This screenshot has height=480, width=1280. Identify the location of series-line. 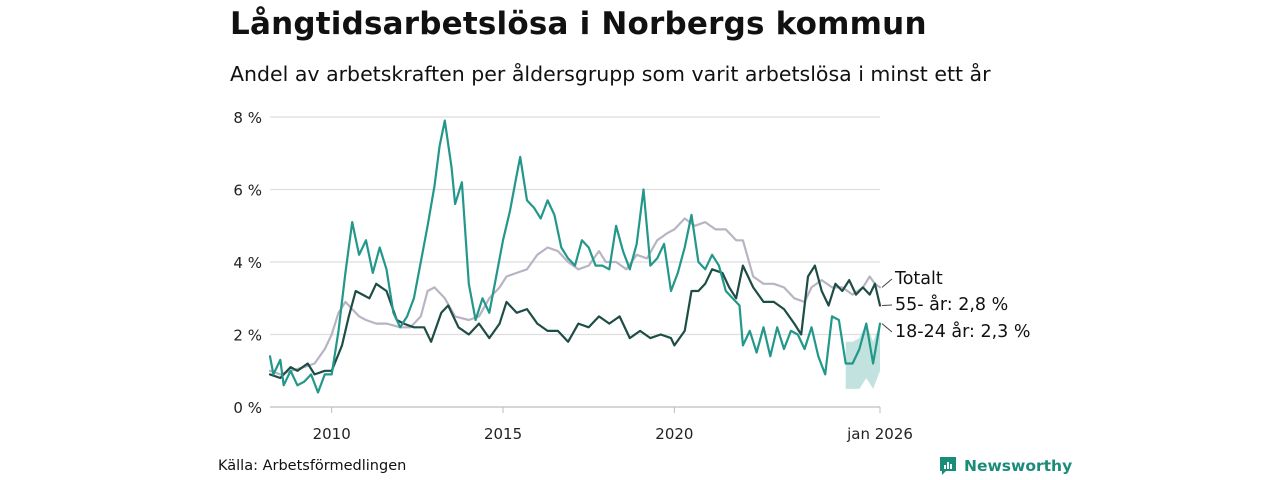
(575, 322).